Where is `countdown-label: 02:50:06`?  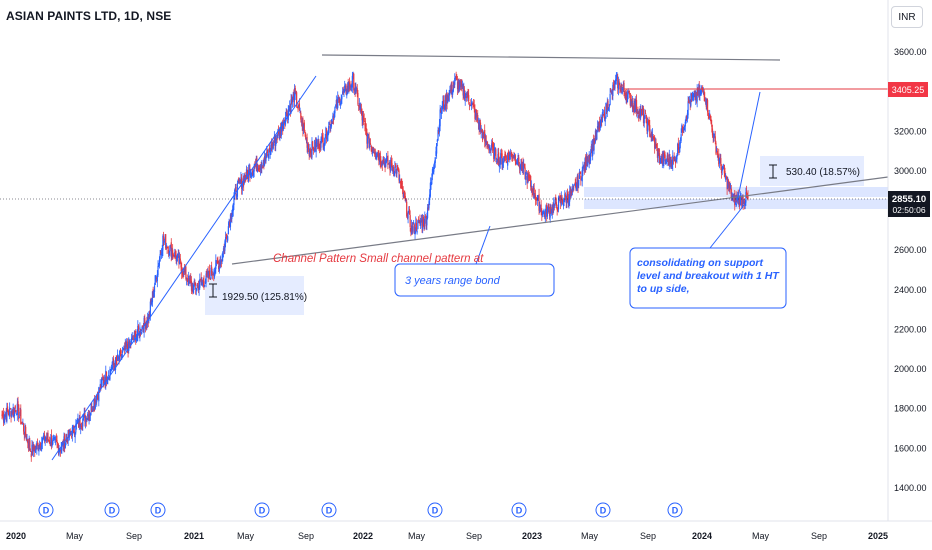
countdown-label: 02:50:06 is located at coordinates (908, 210).